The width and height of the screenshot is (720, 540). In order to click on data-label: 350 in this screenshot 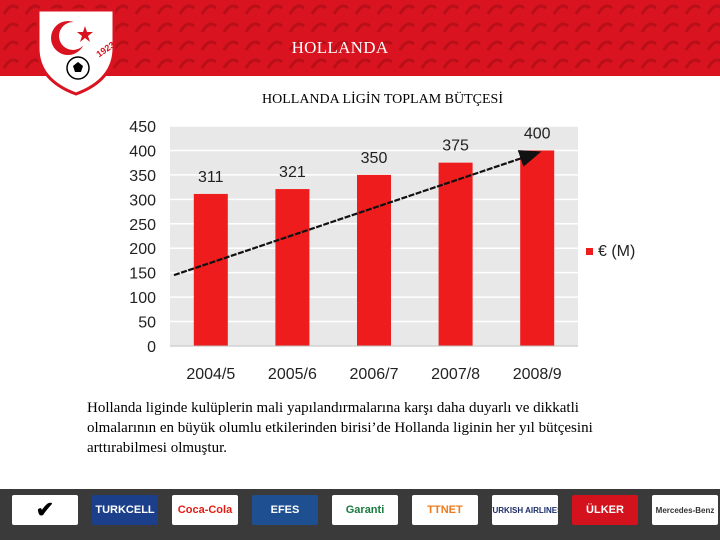, I will do `click(374, 158)`.